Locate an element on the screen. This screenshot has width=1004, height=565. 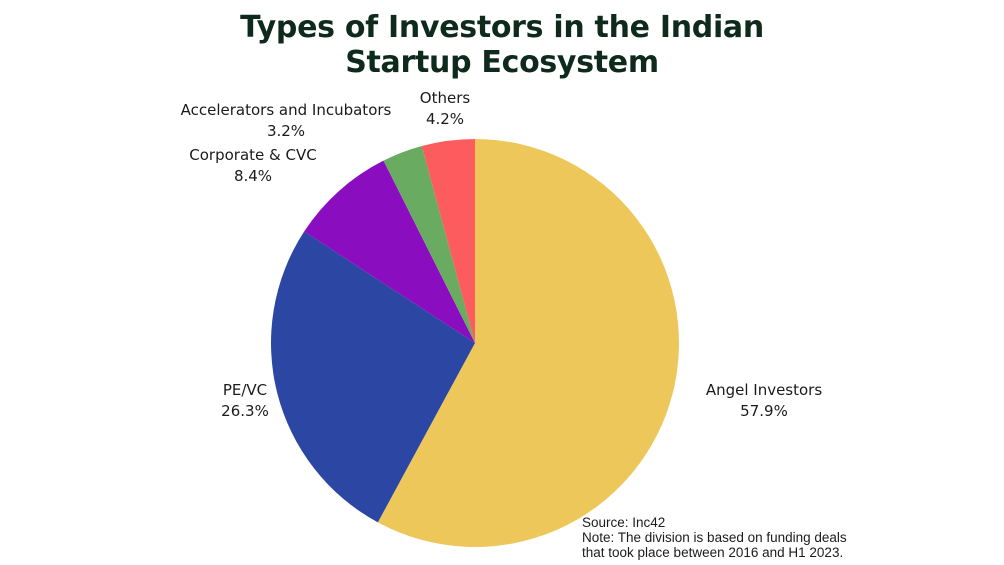
slice-label-corporate-cvc: Corporate & CVC 8.4% is located at coordinates (253, 166).